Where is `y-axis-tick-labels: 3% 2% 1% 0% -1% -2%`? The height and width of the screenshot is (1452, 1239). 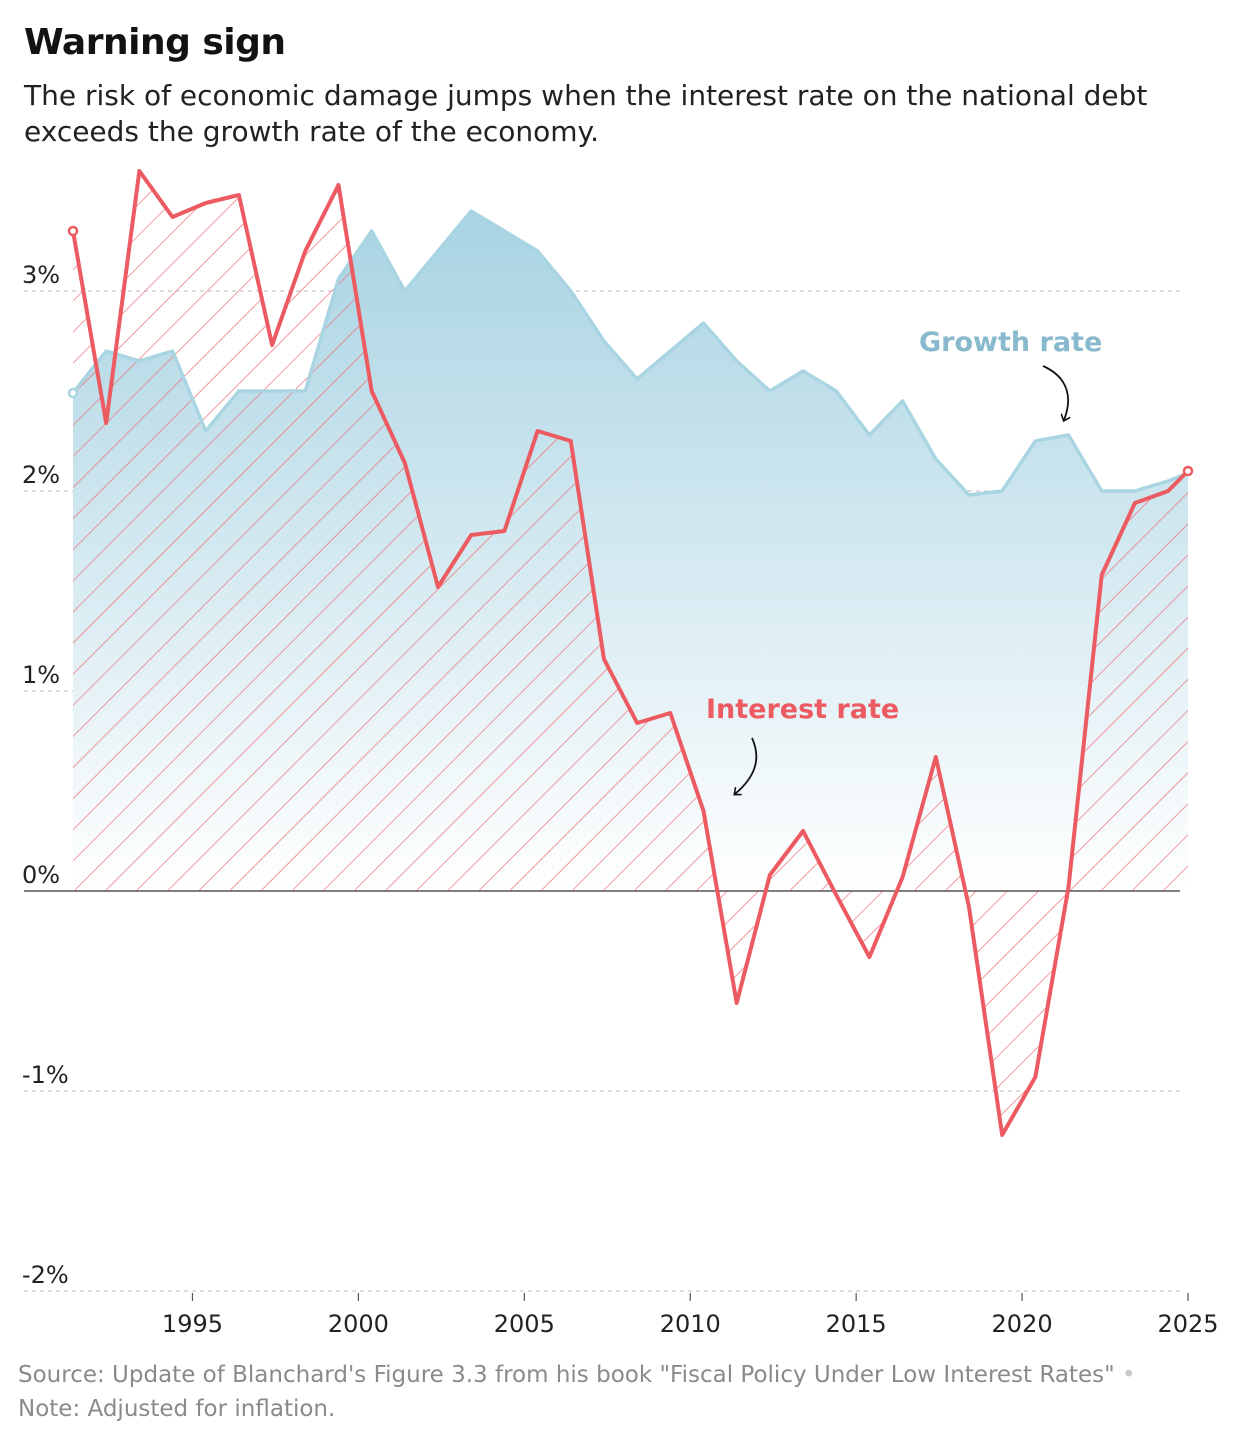 y-axis-tick-labels: 3% 2% 1% 0% -1% -2% is located at coordinates (45, 775).